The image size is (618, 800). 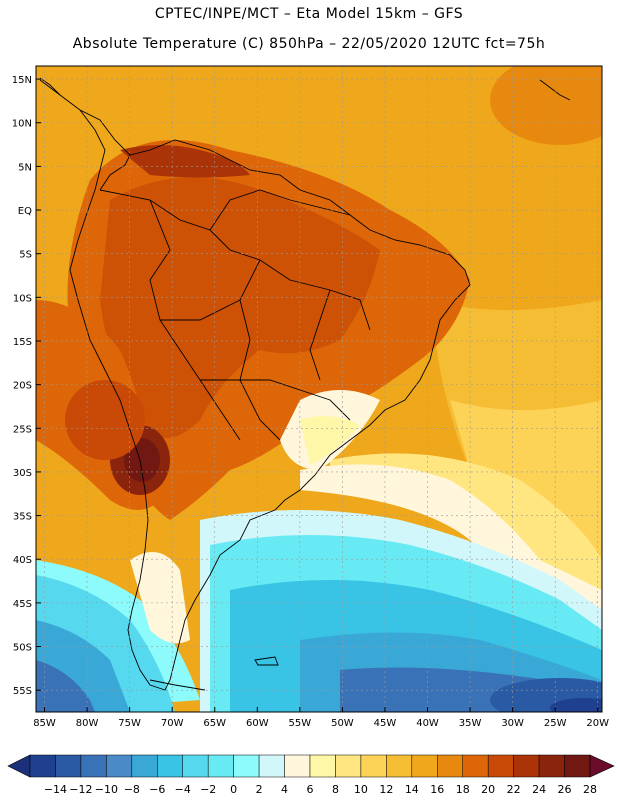 I want to click on colorbar-label: 6, so click(x=310, y=789).